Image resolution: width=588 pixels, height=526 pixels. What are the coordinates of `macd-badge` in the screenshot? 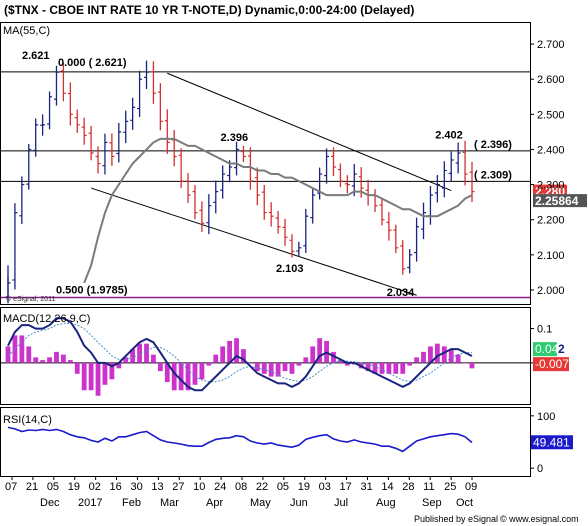 It's located at (545, 349).